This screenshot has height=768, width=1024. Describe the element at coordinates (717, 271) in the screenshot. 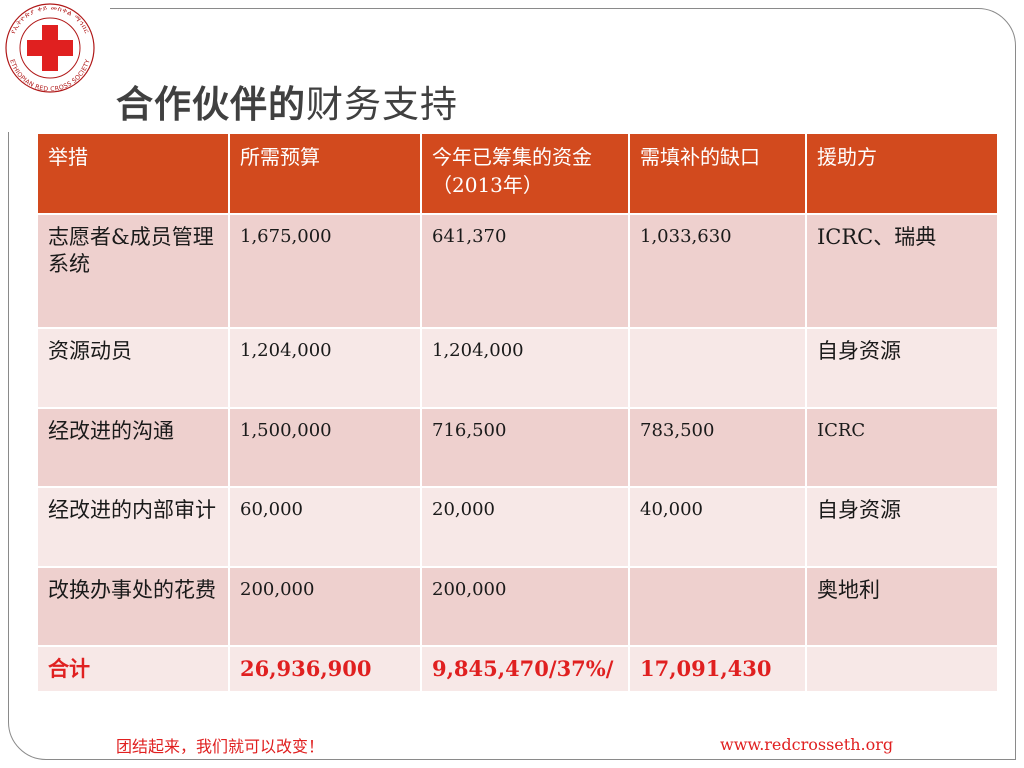

I see `gap-cell: 1,033,630` at that location.